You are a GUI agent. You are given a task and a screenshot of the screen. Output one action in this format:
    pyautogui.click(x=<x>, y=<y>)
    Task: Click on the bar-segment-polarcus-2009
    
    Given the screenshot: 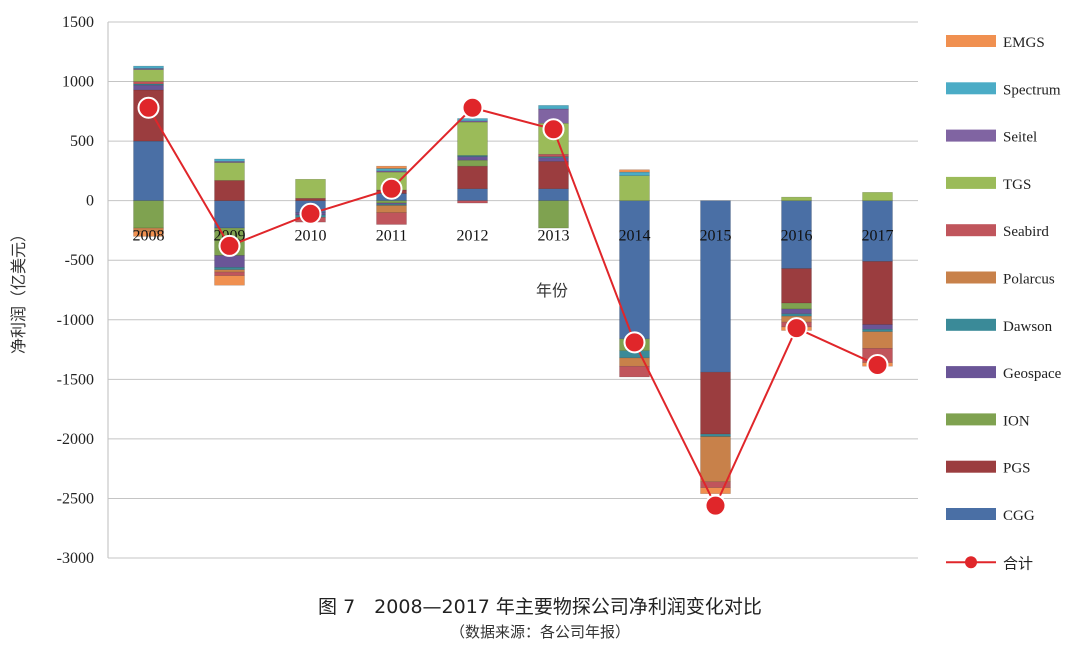 What is the action you would take?
    pyautogui.click(x=229, y=271)
    